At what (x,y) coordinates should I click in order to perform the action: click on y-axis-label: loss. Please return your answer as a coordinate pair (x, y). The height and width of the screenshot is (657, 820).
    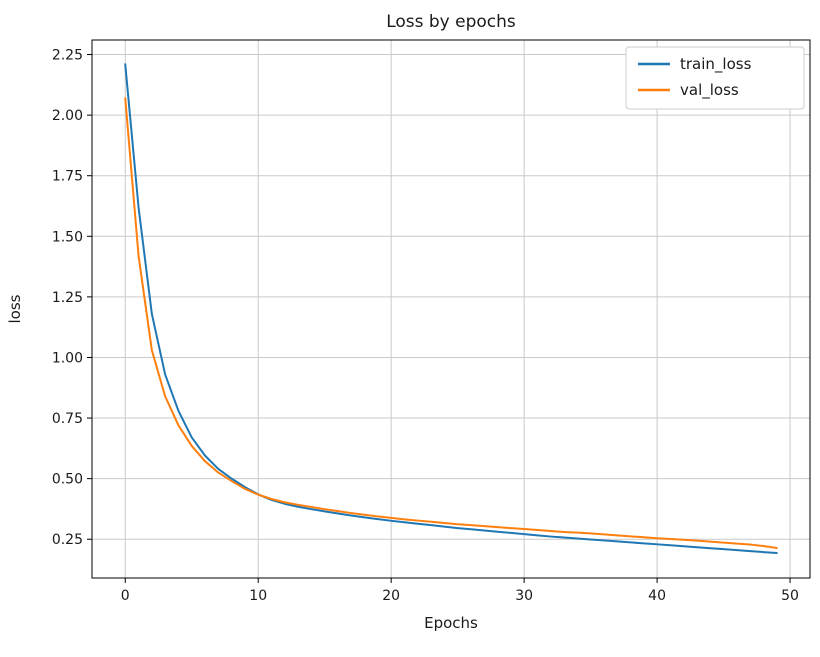
    Looking at the image, I should click on (15, 308).